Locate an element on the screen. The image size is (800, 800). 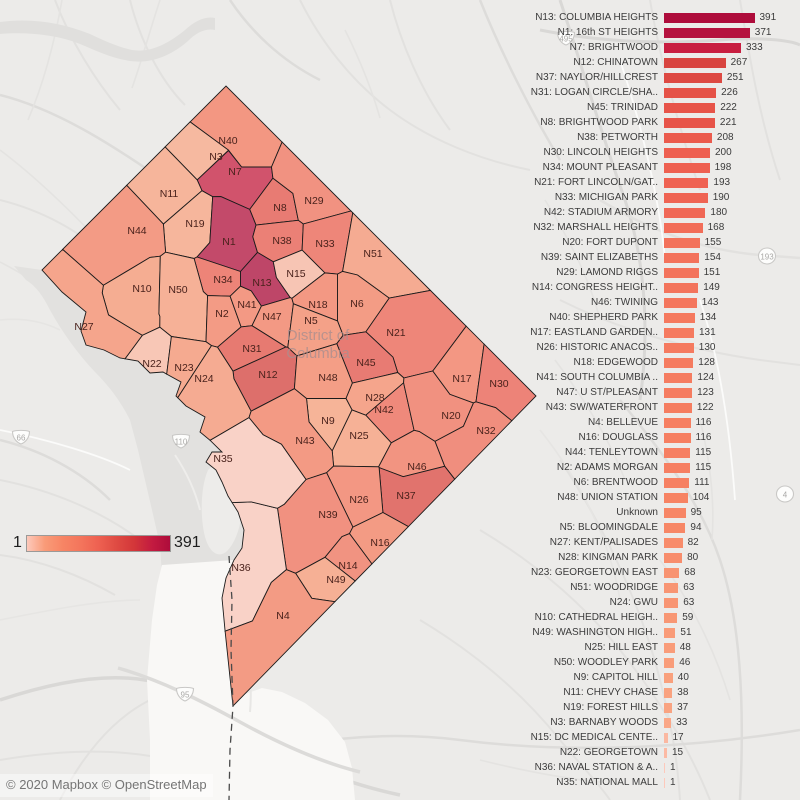
svg-text: 4 is located at coordinates (785, 495).